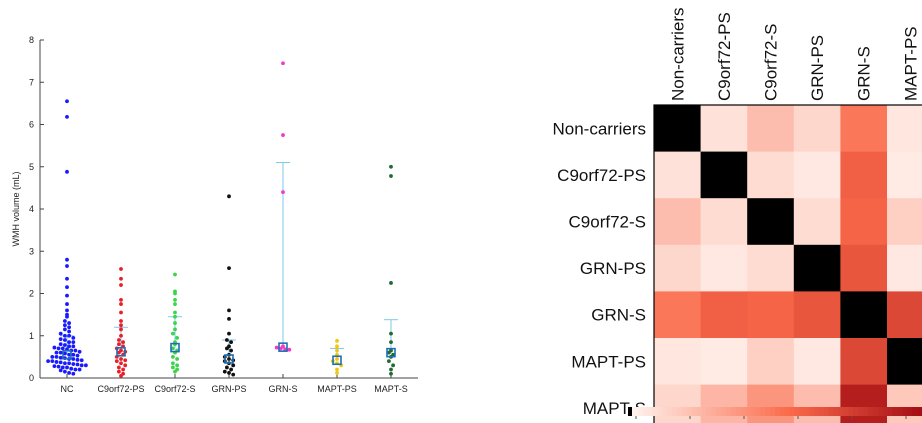  Describe the element at coordinates (608, 361) in the screenshot. I see `heatmap-row-label: MAPT-PS` at that location.